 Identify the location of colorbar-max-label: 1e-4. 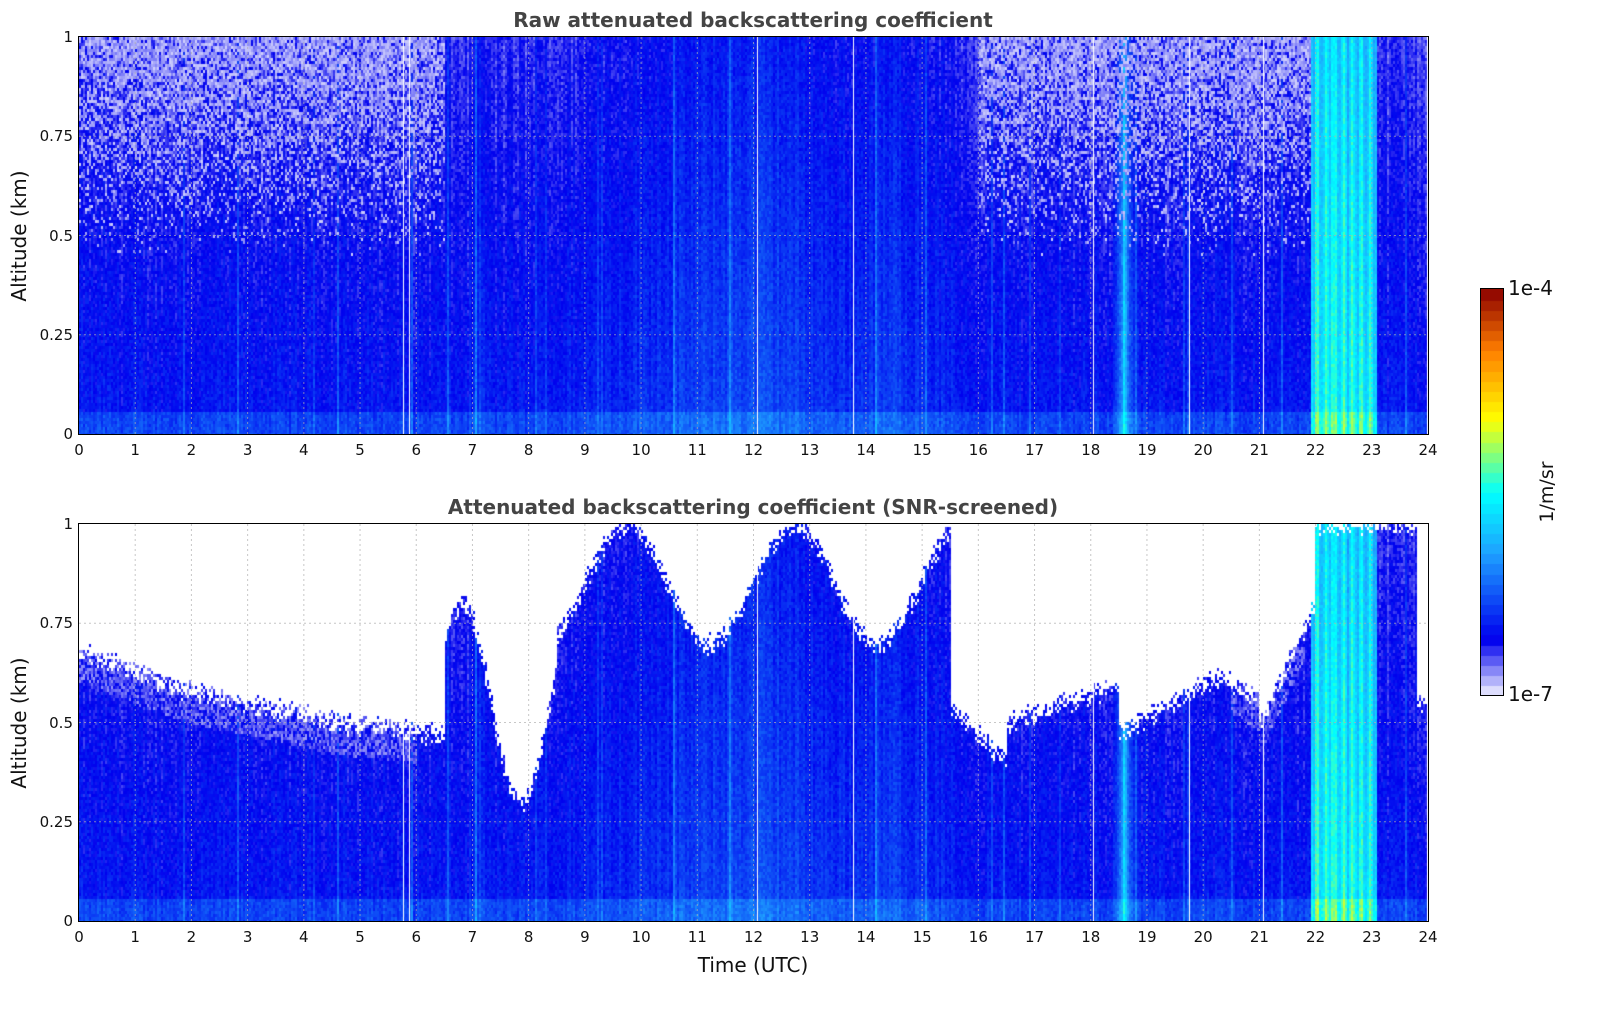
(1530, 288).